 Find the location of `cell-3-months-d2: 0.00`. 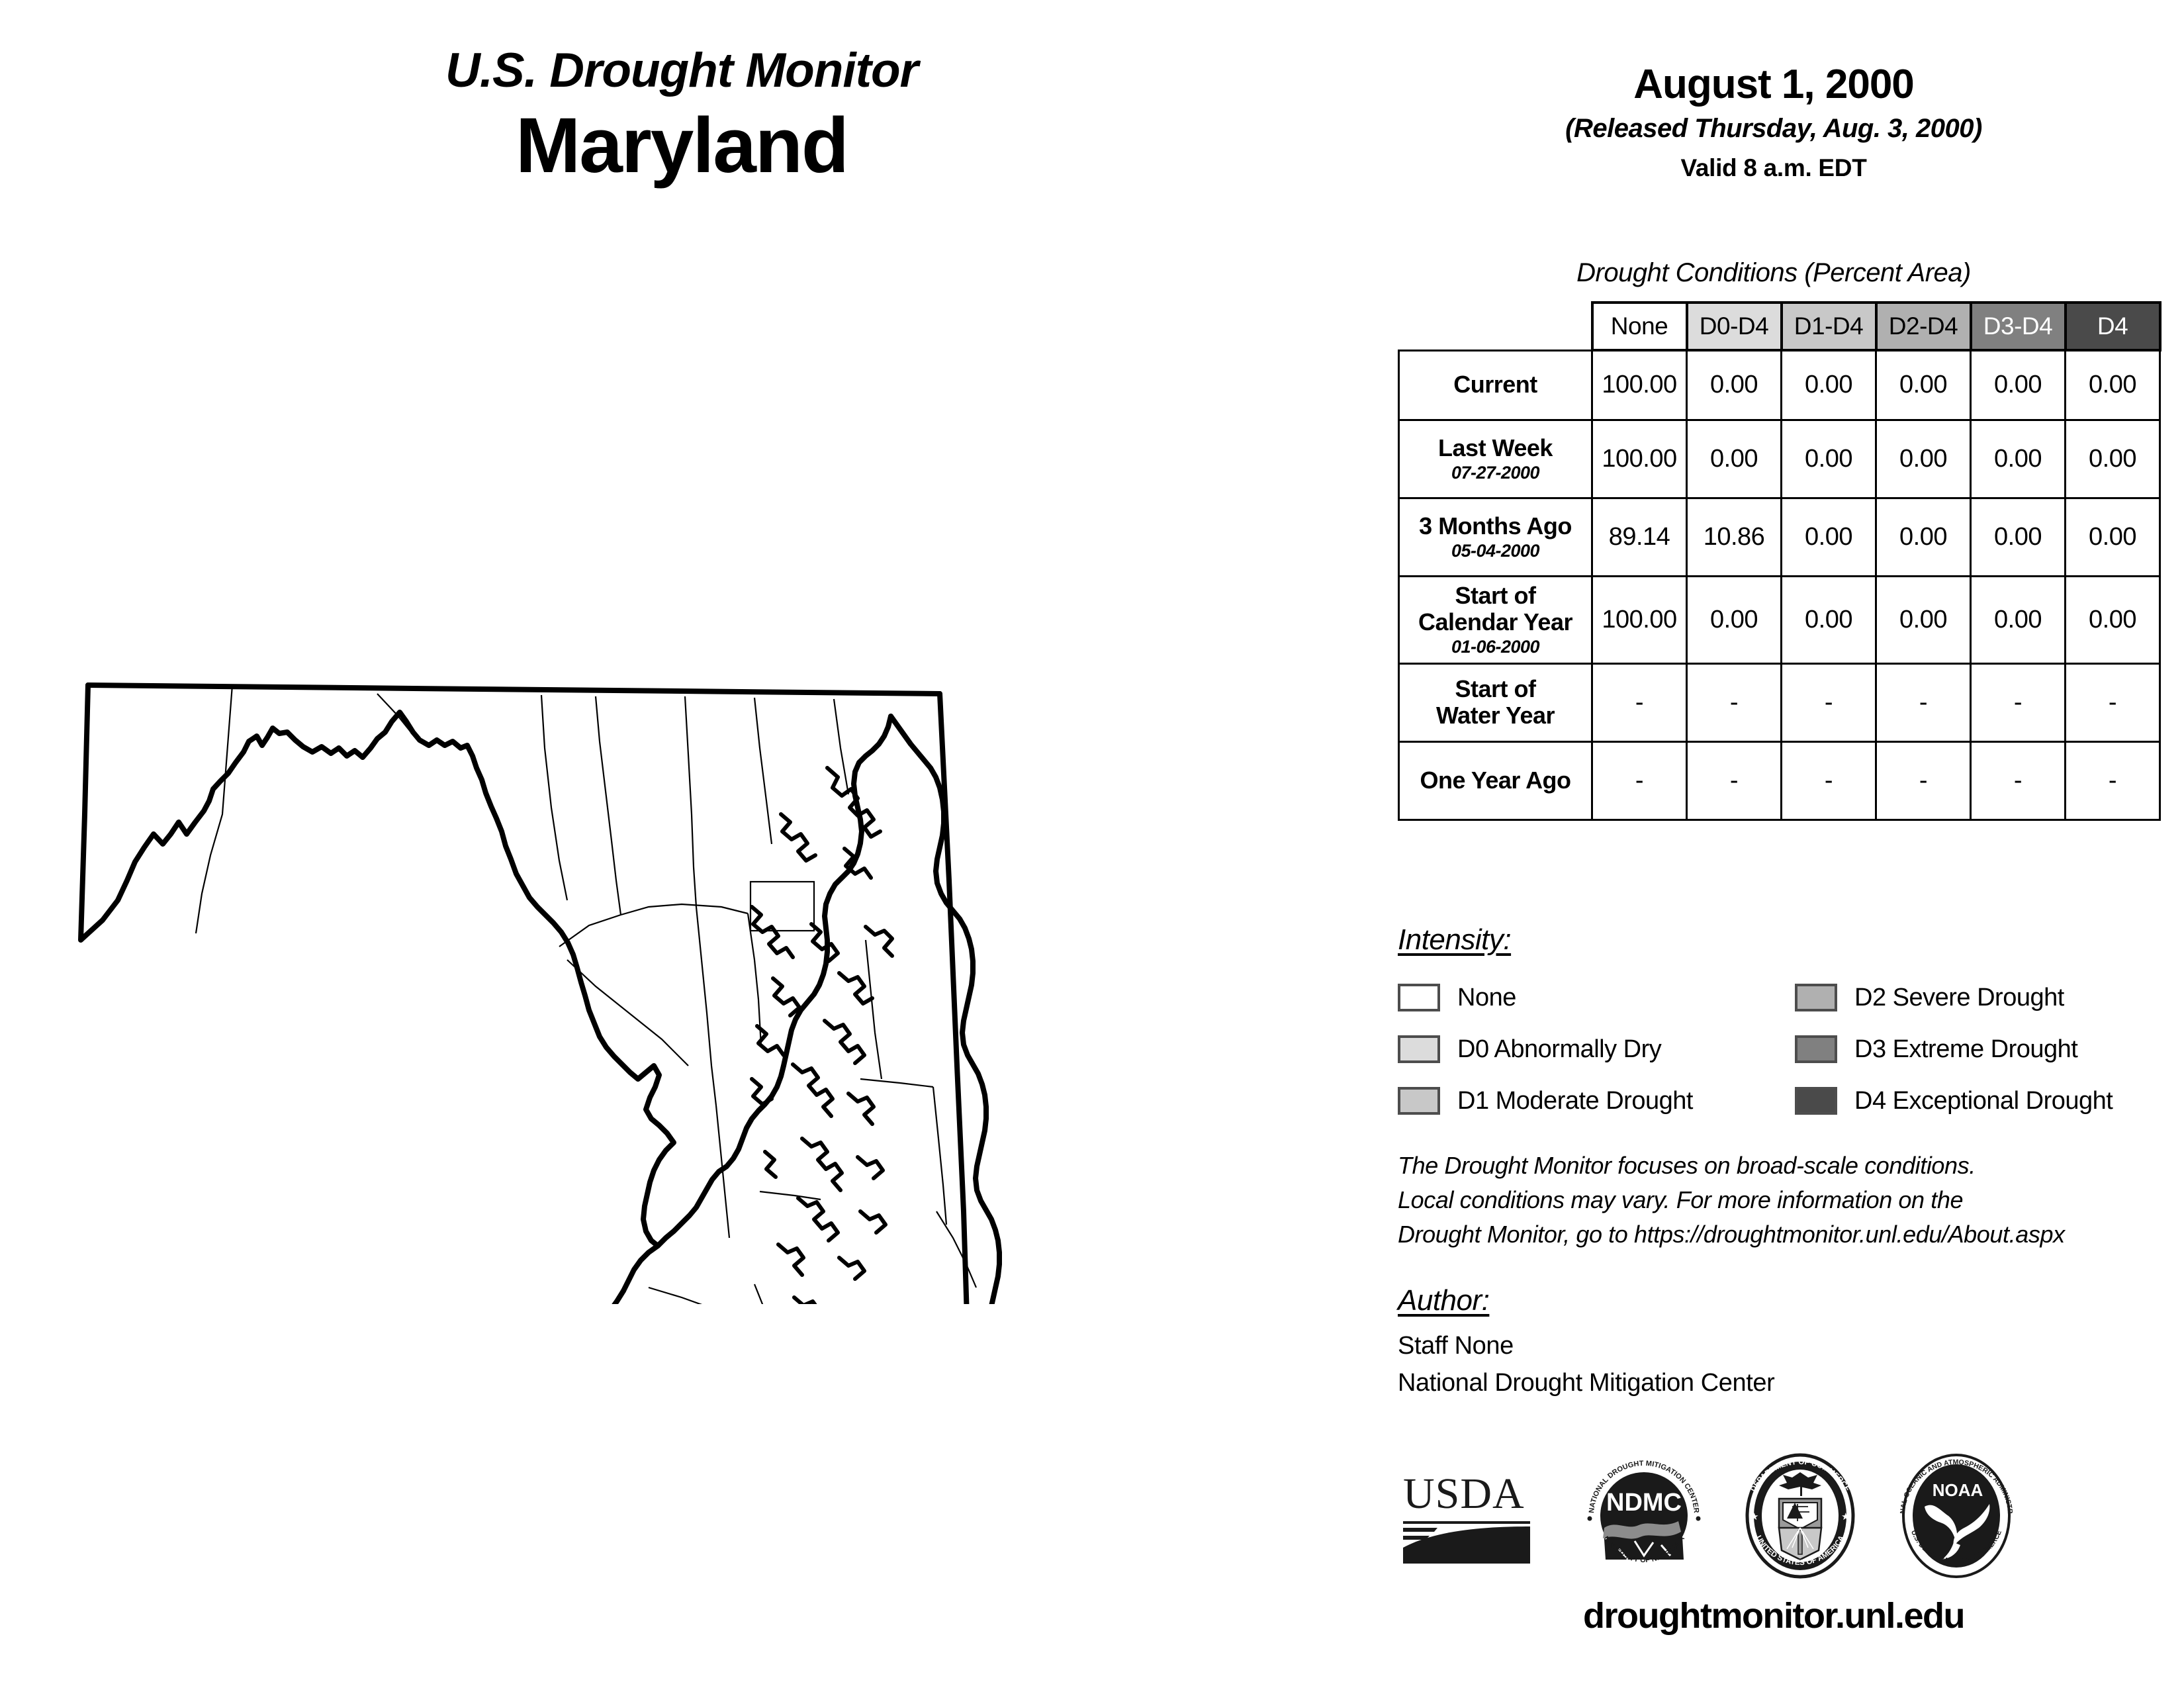

cell-3-months-d2: 0.00 is located at coordinates (1923, 536).